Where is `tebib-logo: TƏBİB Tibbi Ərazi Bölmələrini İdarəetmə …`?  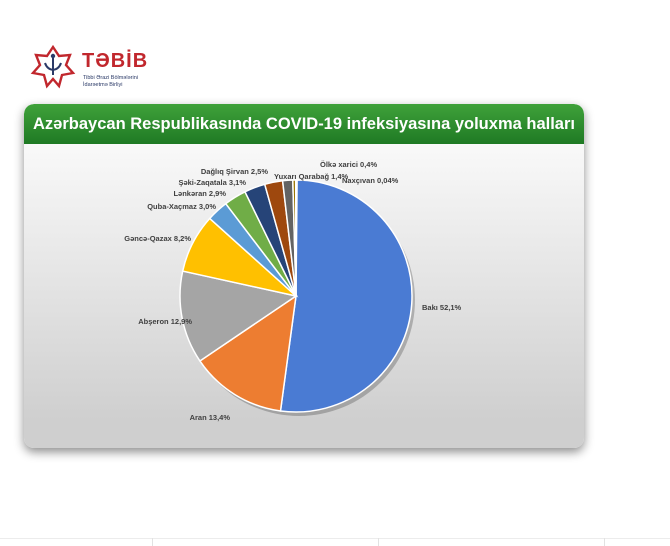 tebib-logo: TƏBİB Tibbi Ərazi Bölmələrini İdarəetmə … is located at coordinates (105, 74).